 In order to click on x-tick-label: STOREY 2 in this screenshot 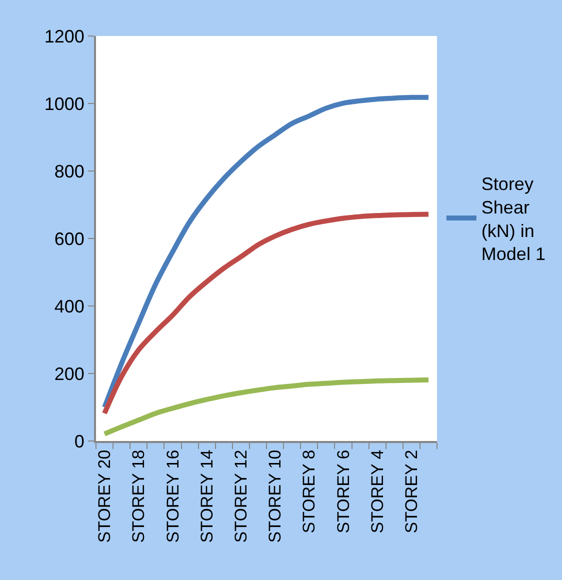, I will do `click(411, 492)`.